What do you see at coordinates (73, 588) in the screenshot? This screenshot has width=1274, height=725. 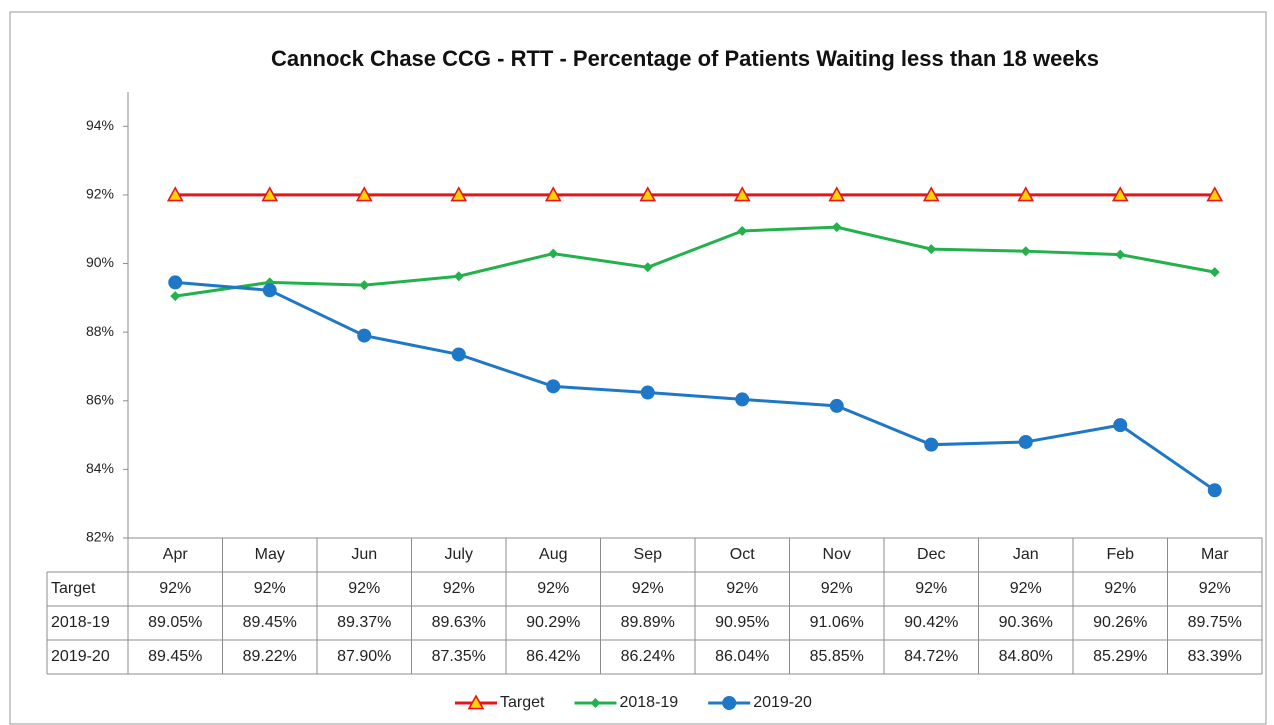 I see `table-row-label: Target` at bounding box center [73, 588].